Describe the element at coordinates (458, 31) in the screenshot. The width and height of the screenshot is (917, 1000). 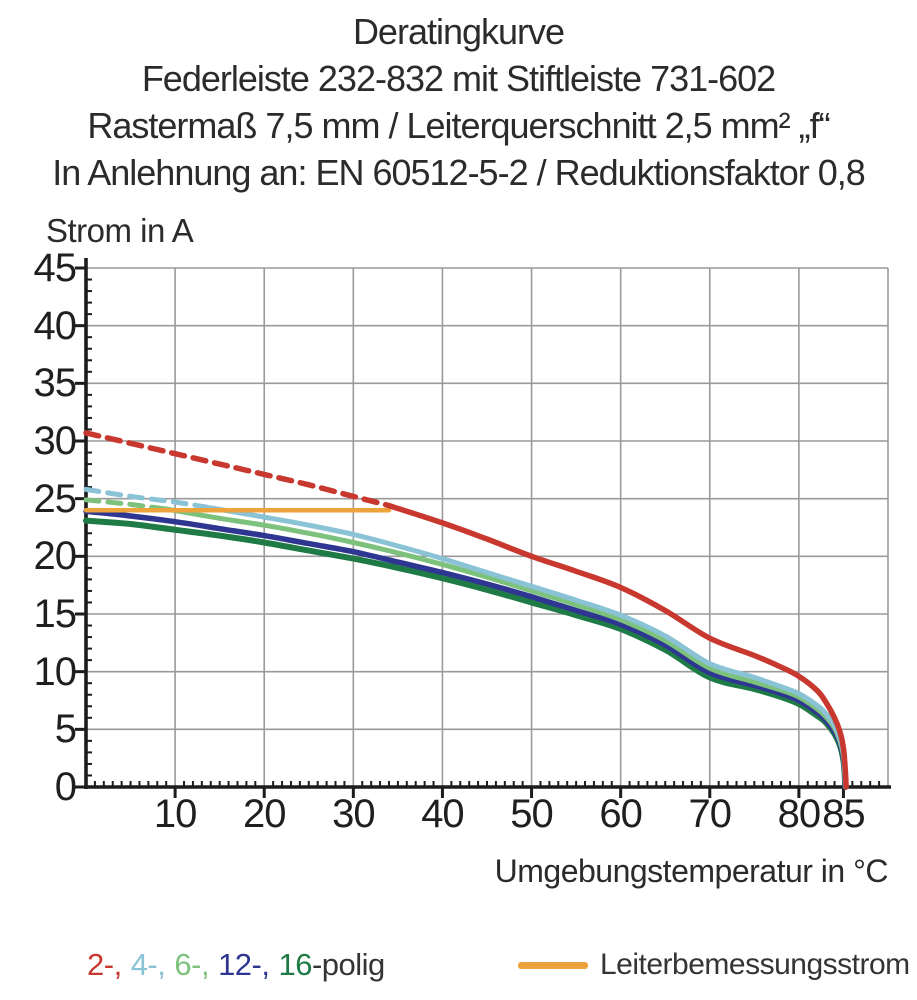
I see `chart-title: Deratingkurve` at that location.